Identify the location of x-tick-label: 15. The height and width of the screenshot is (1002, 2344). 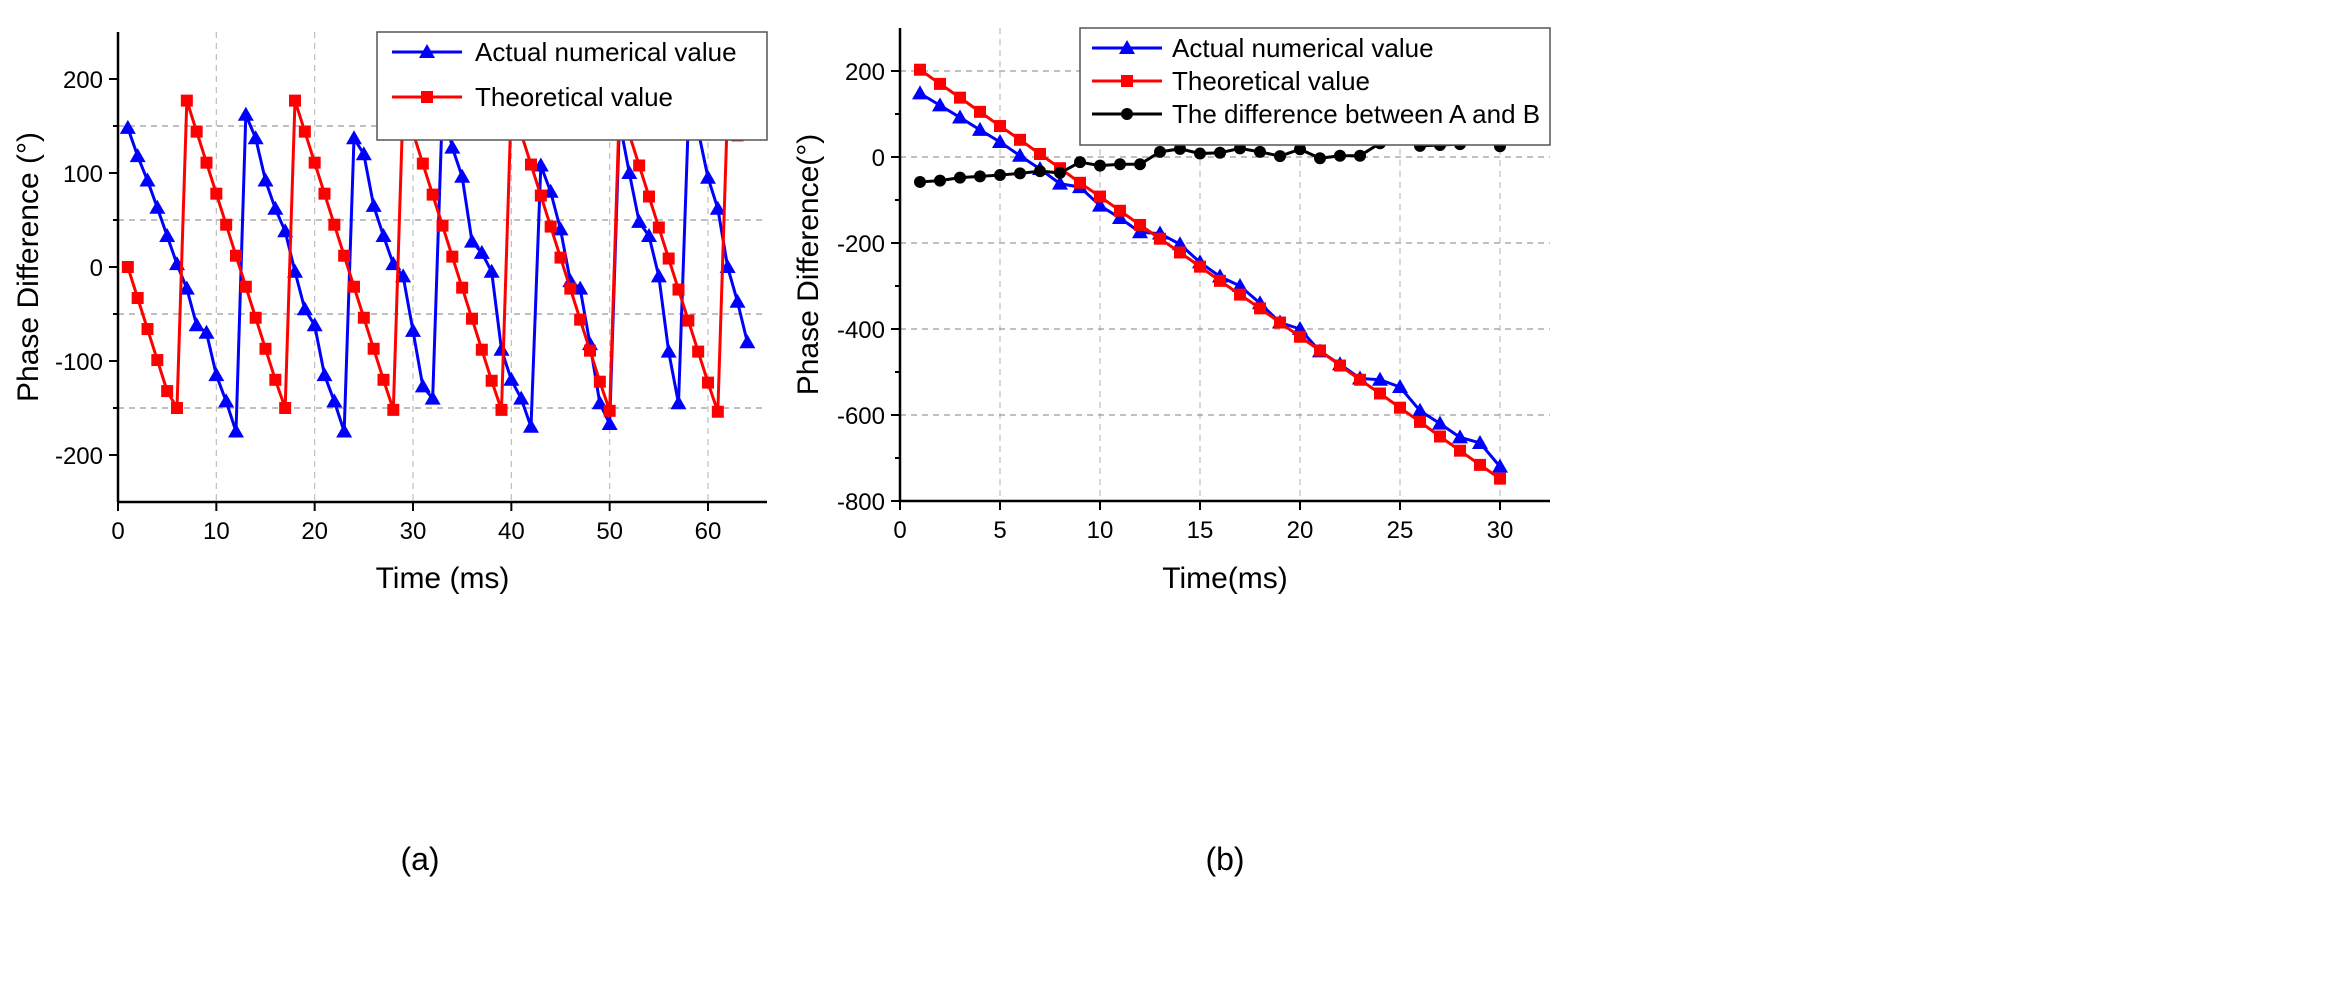
(1200, 530).